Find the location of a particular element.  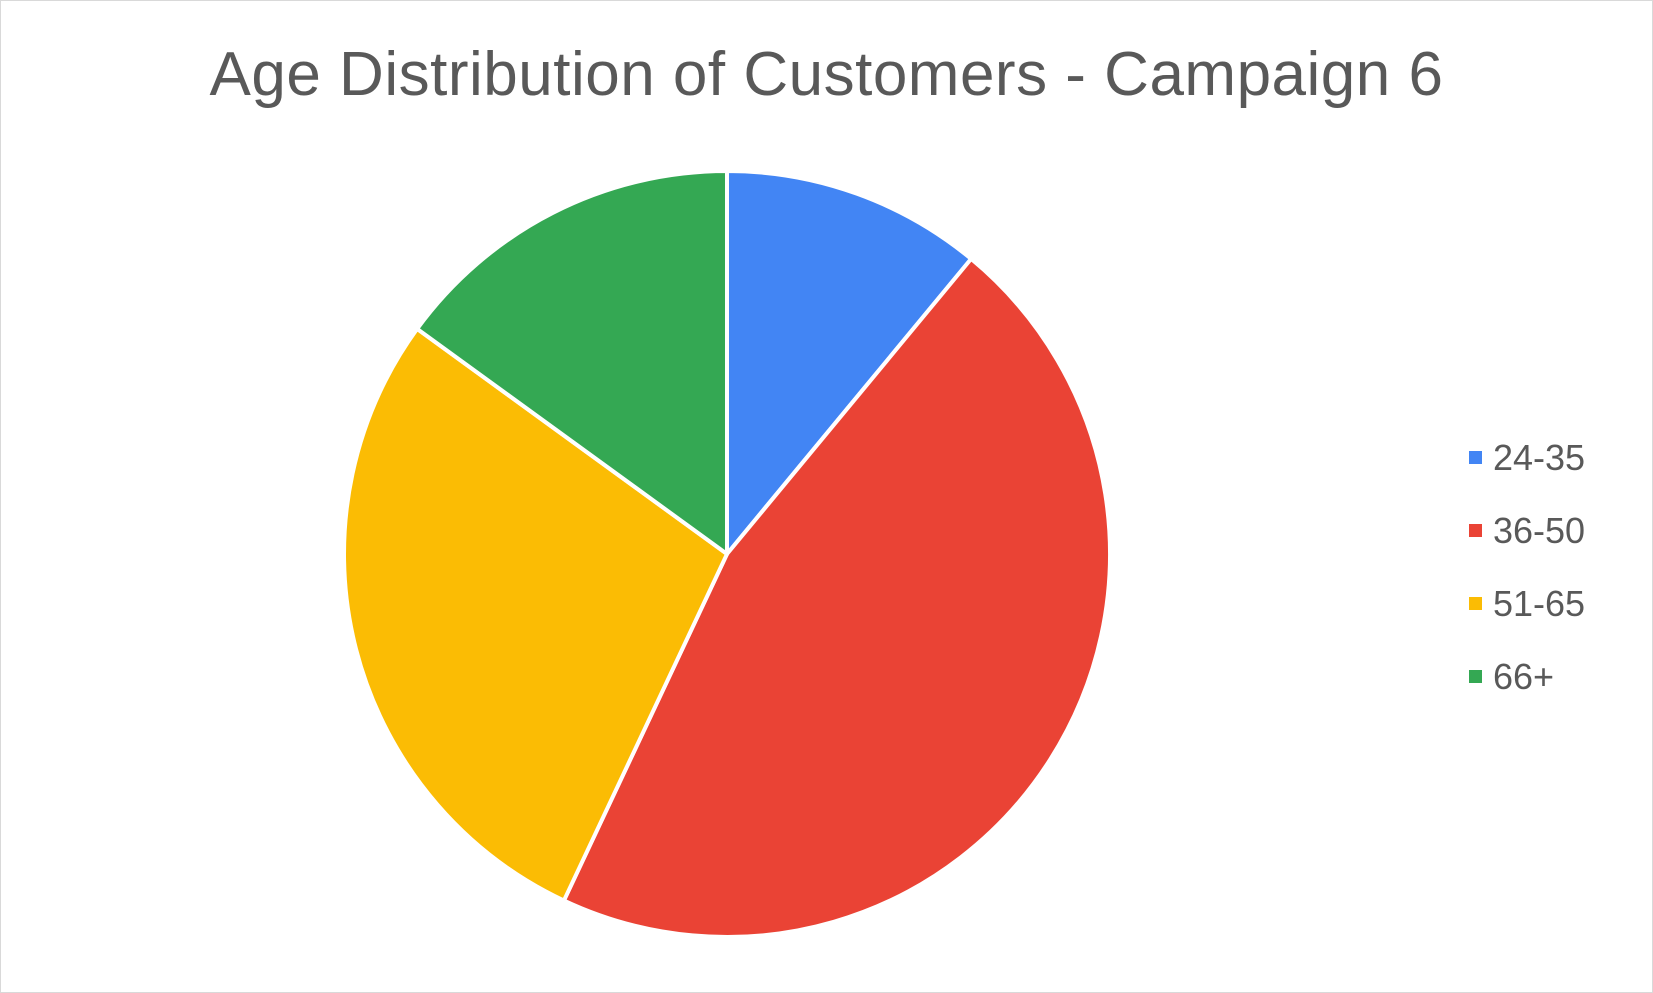

legend-label: 36-50 is located at coordinates (1539, 530).